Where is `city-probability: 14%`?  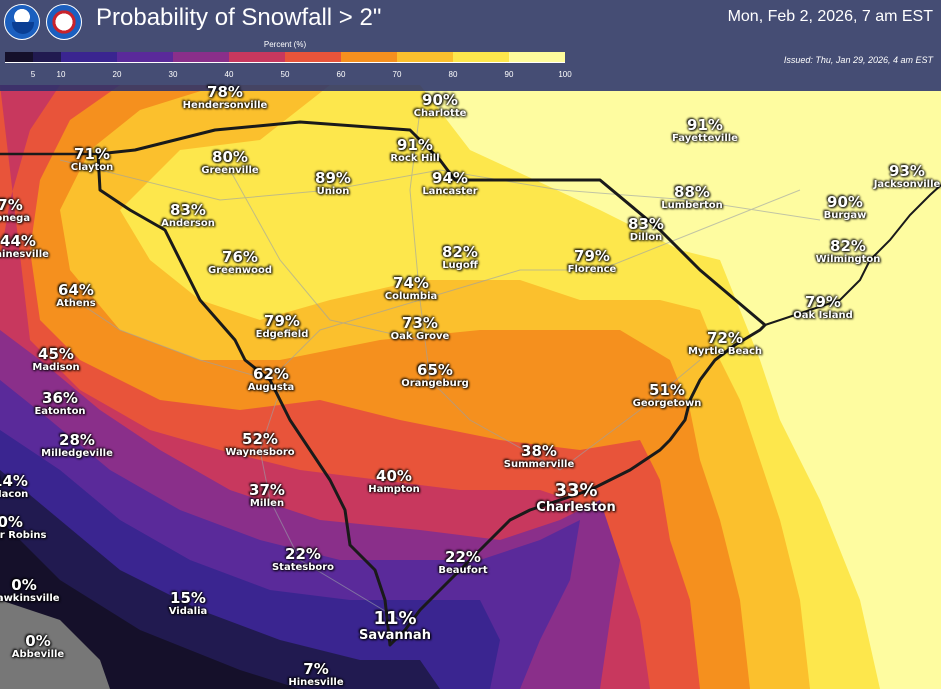 city-probability: 14% is located at coordinates (14, 481).